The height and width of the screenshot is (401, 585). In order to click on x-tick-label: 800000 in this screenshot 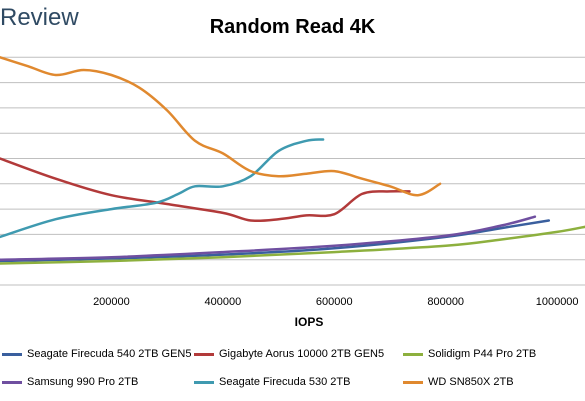, I will do `click(445, 302)`.